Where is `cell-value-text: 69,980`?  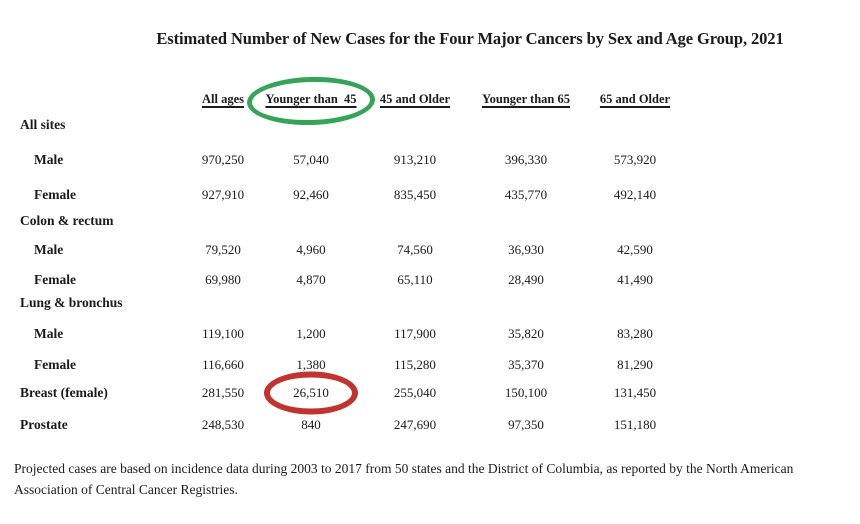
cell-value-text: 69,980 is located at coordinates (223, 280).